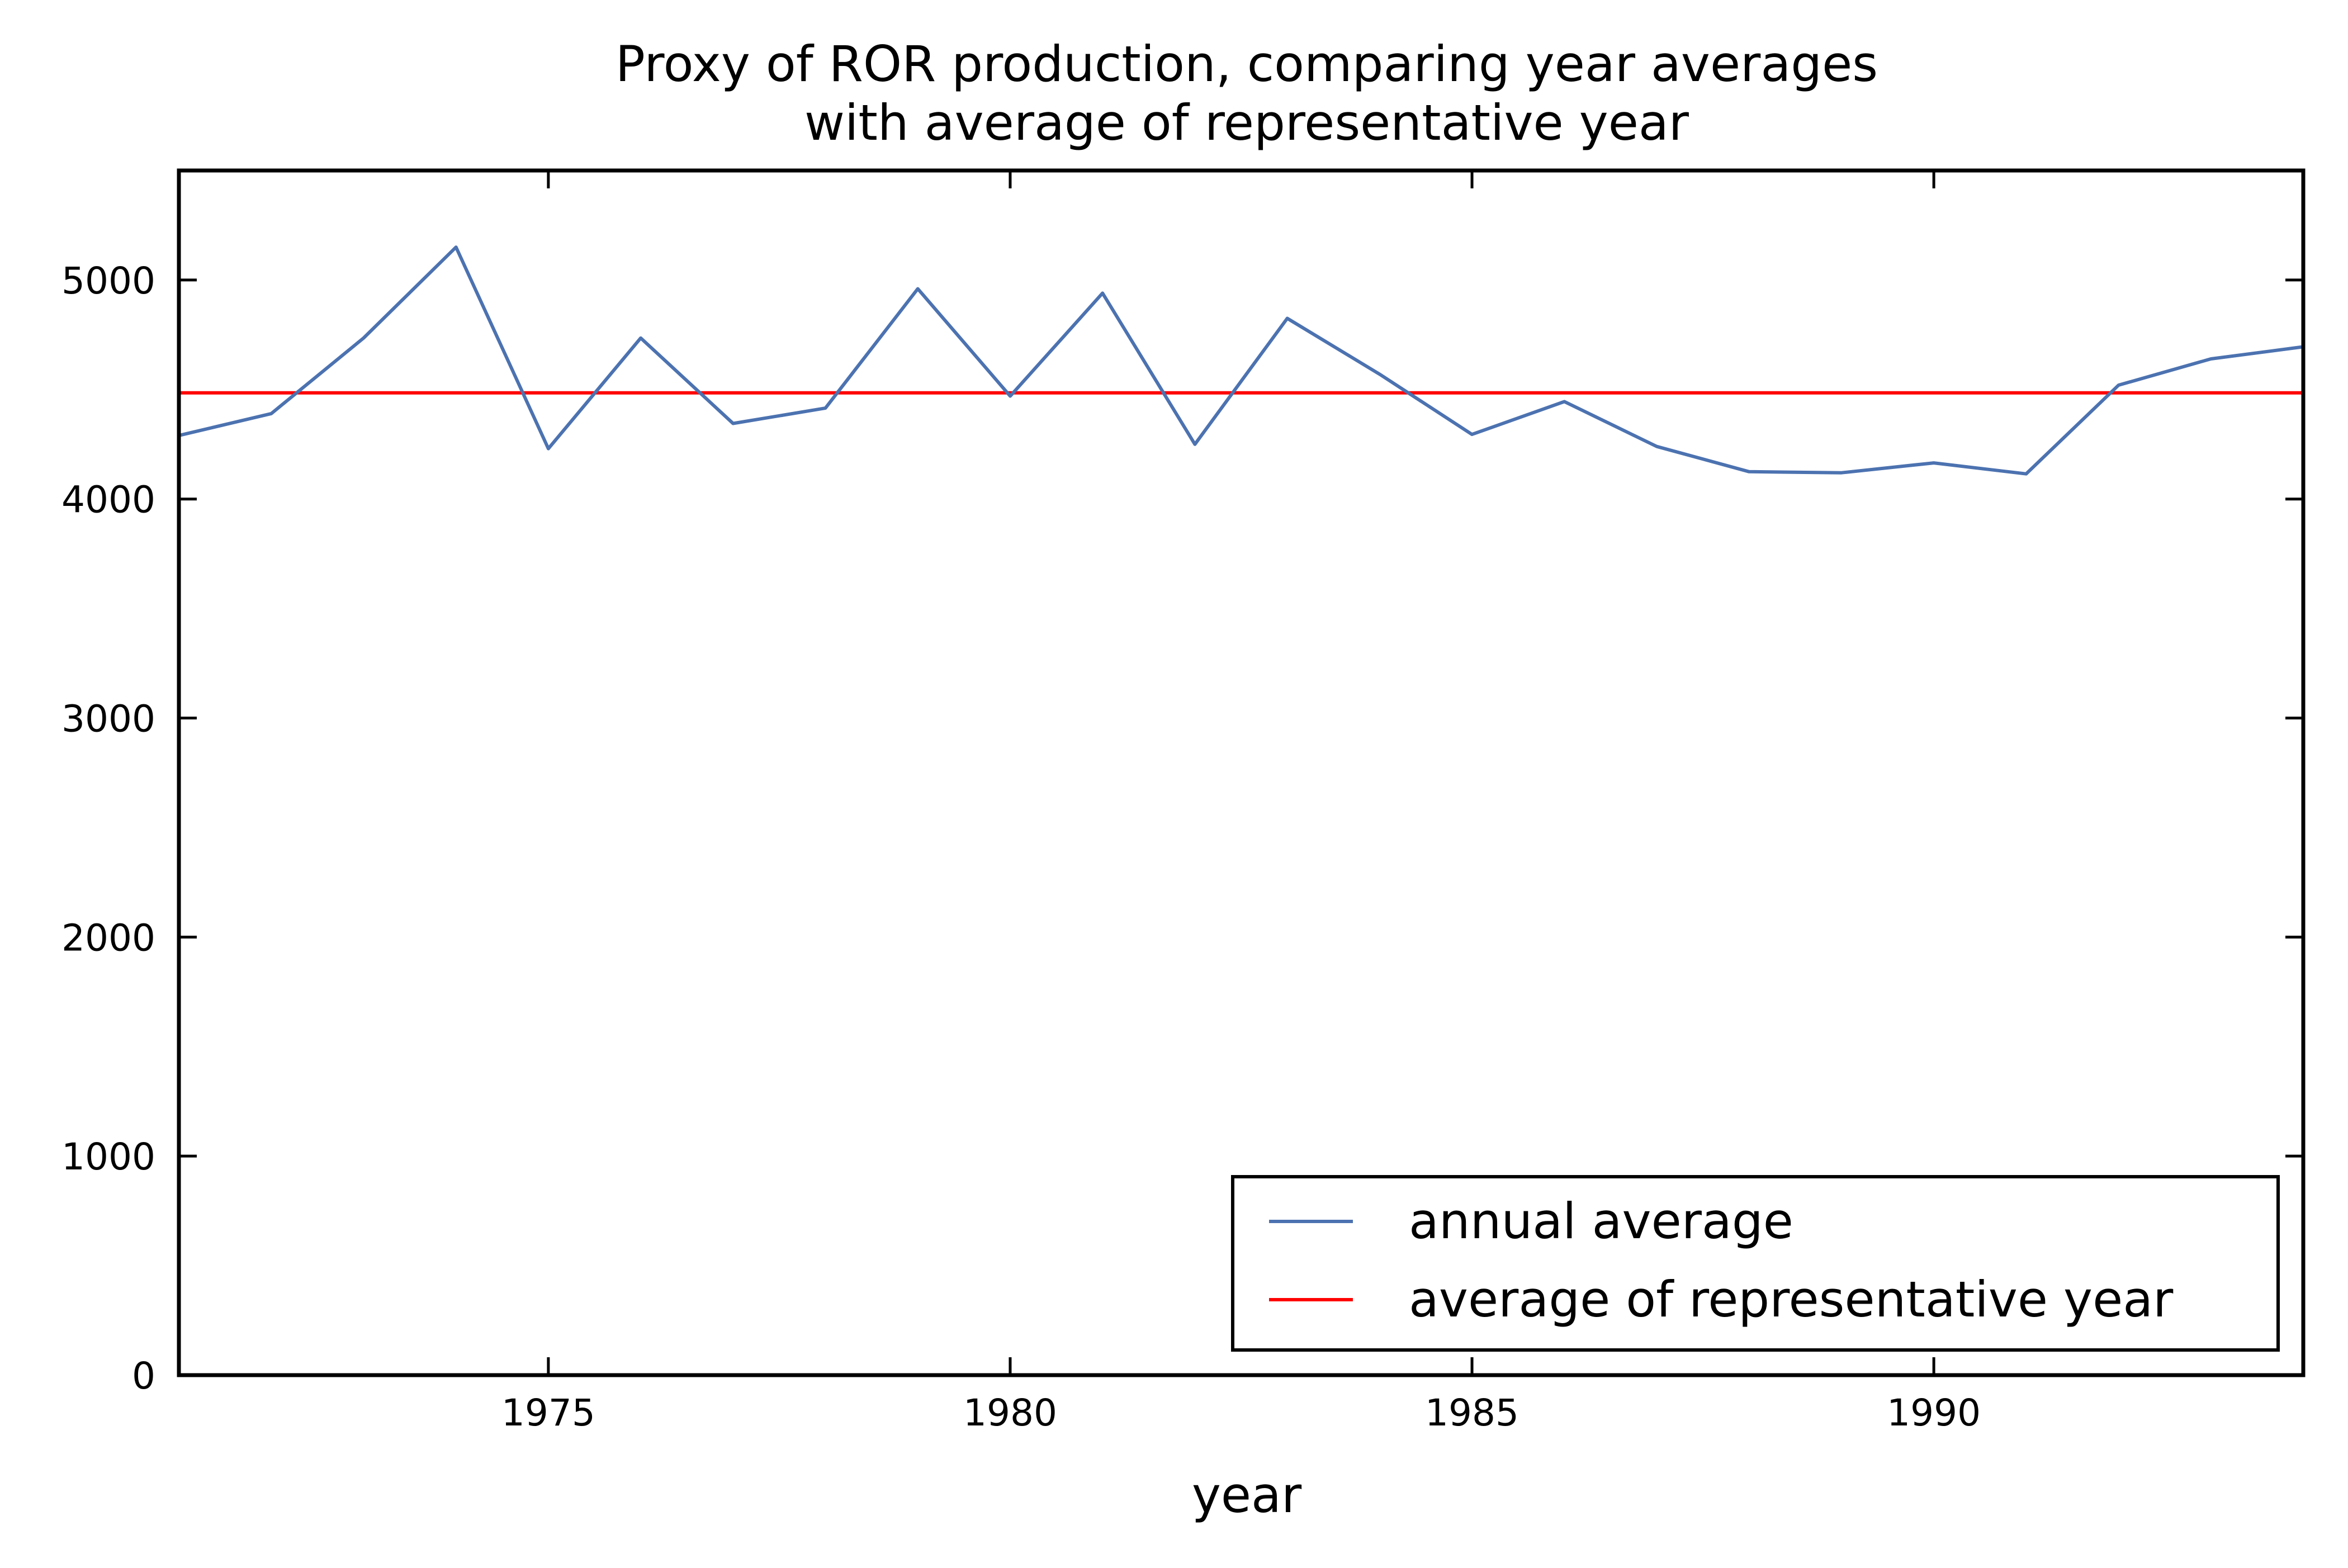 The width and height of the screenshot is (2348, 1568). Describe the element at coordinates (108, 280) in the screenshot. I see `y-tick-label-5000: 5000` at that location.